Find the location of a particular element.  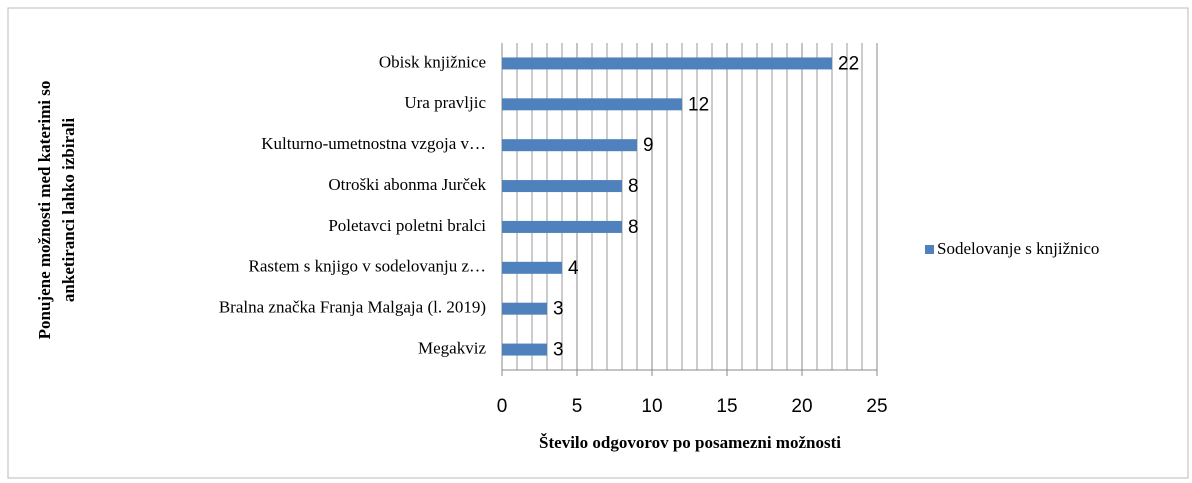

y-tick-label: Obisk knjižnice is located at coordinates (432, 61).